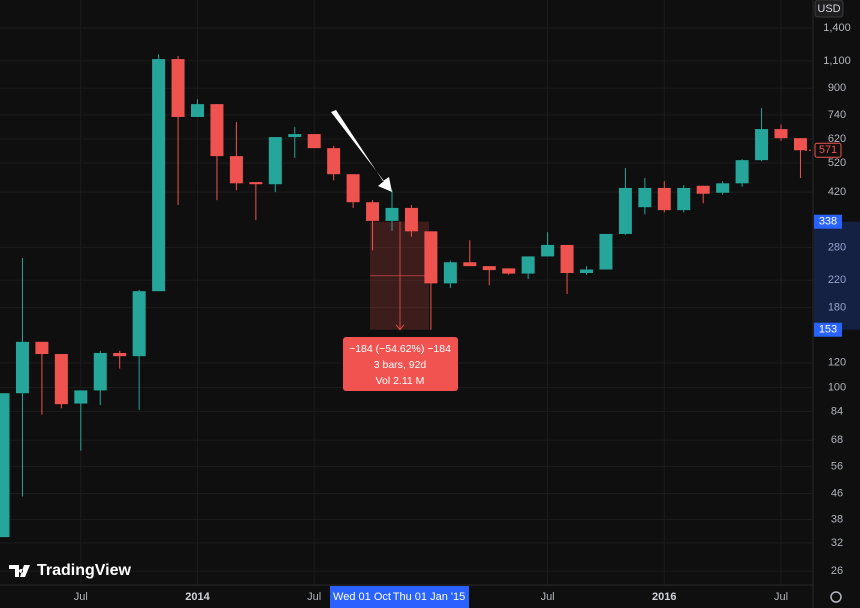  Describe the element at coordinates (400, 381) in the screenshot. I see `measure-tooltip-line: Vol 2.11 M` at that location.